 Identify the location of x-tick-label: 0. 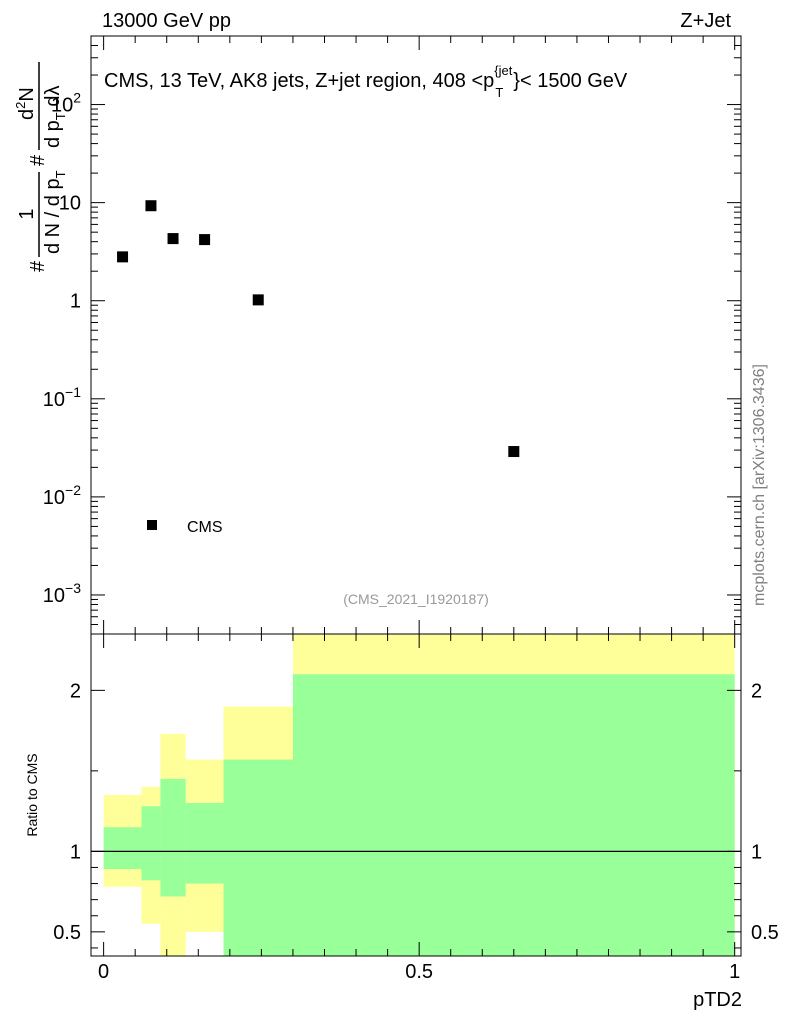
(103, 972).